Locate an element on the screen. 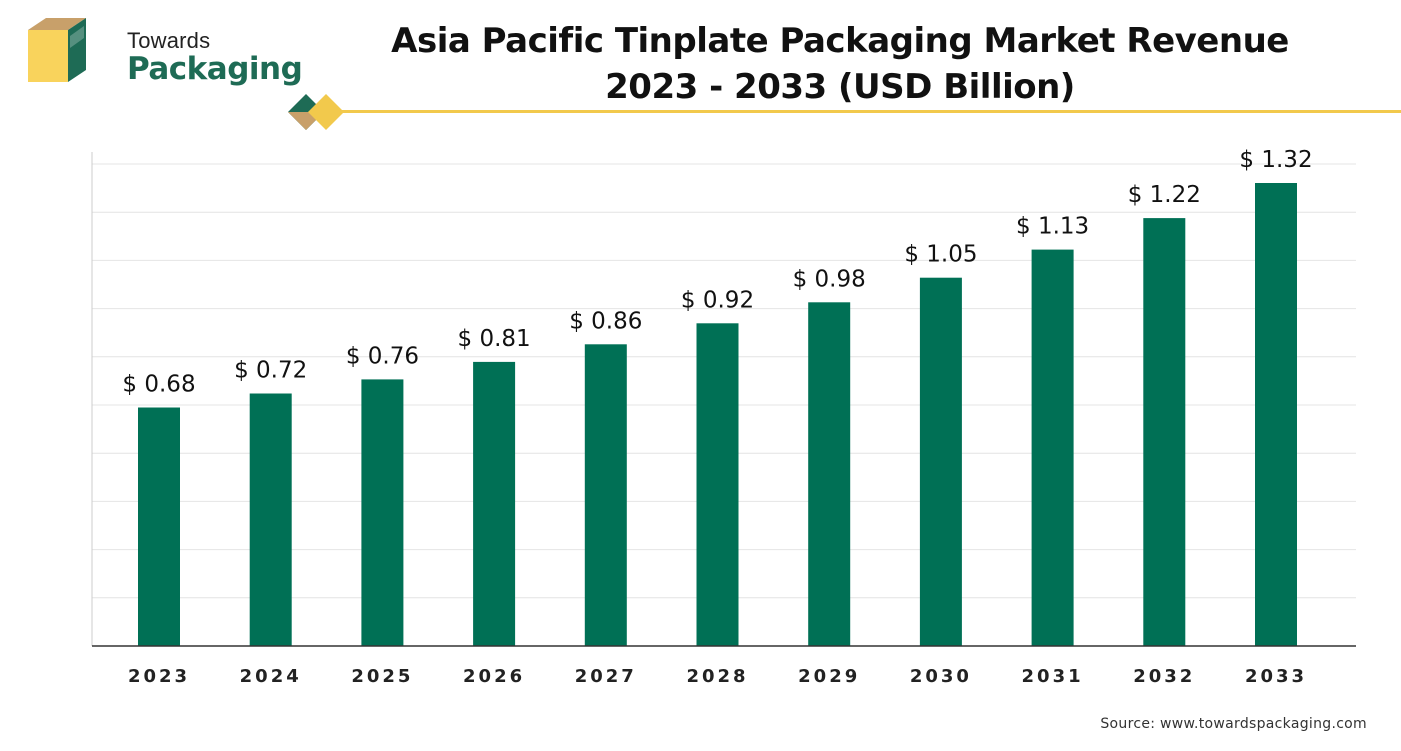 Image resolution: width=1401 pixels, height=751 pixels. bar-2023 is located at coordinates (159, 526).